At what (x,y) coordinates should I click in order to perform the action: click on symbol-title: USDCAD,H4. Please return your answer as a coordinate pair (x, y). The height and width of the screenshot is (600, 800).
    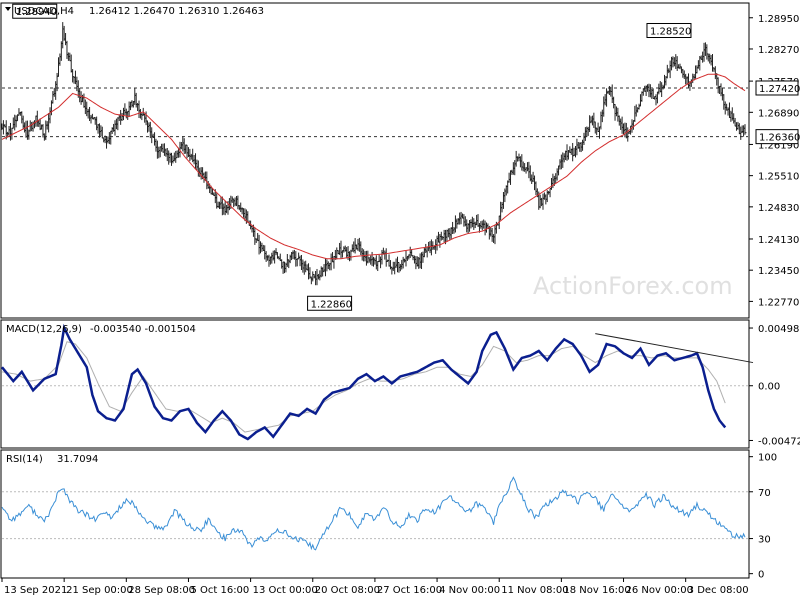
    Looking at the image, I should click on (44, 11).